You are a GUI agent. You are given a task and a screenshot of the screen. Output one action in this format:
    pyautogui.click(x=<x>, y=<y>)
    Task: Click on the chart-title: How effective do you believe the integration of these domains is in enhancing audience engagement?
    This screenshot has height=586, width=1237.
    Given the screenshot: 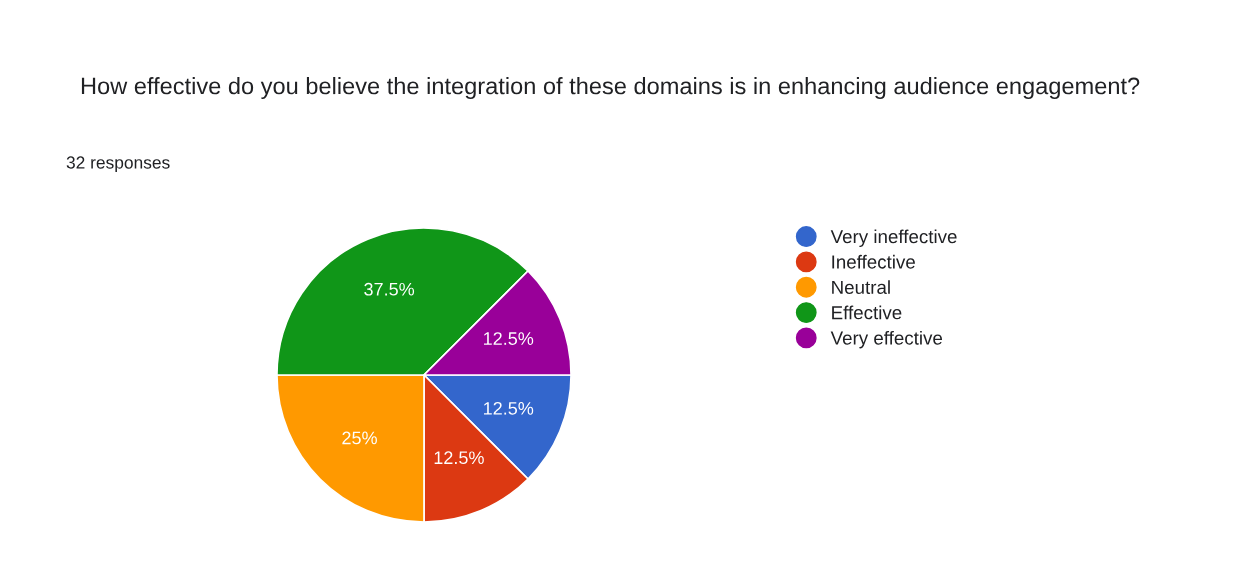 What is the action you would take?
    pyautogui.click(x=610, y=88)
    